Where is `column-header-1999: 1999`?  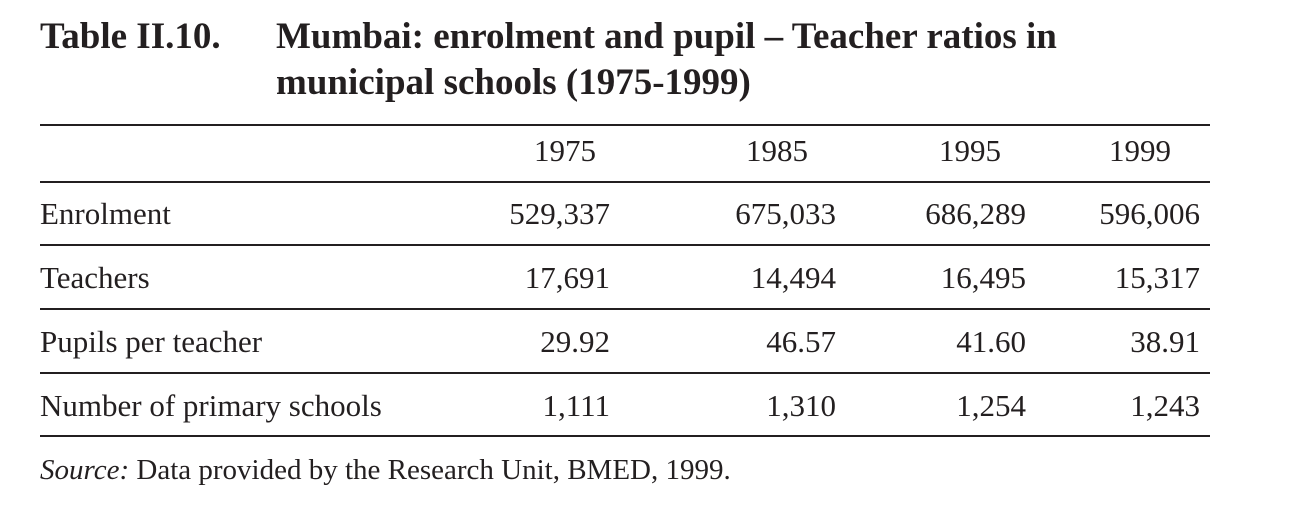
column-header-1999: 1999 is located at coordinates (1140, 150).